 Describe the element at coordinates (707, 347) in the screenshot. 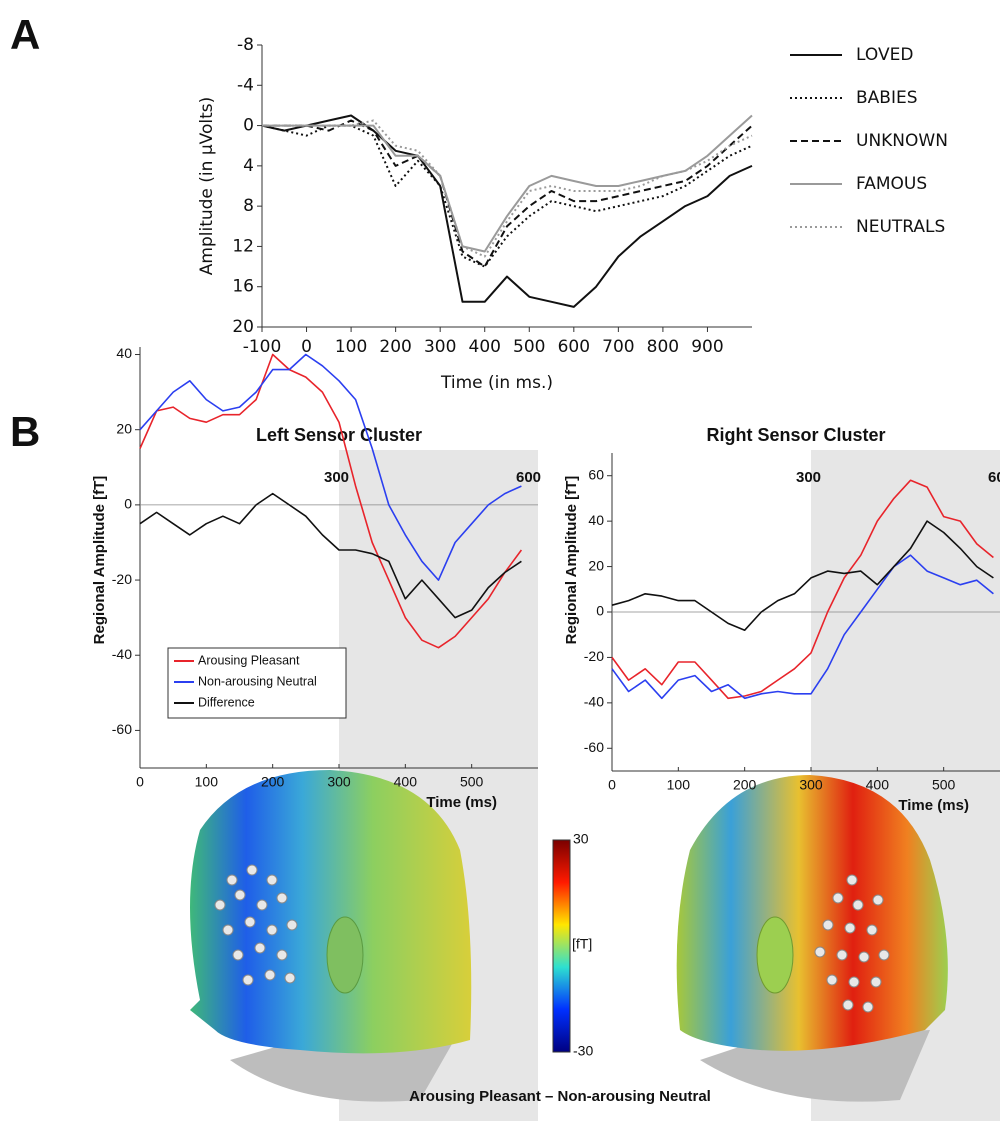

I see `x-tick-label: 900` at that location.